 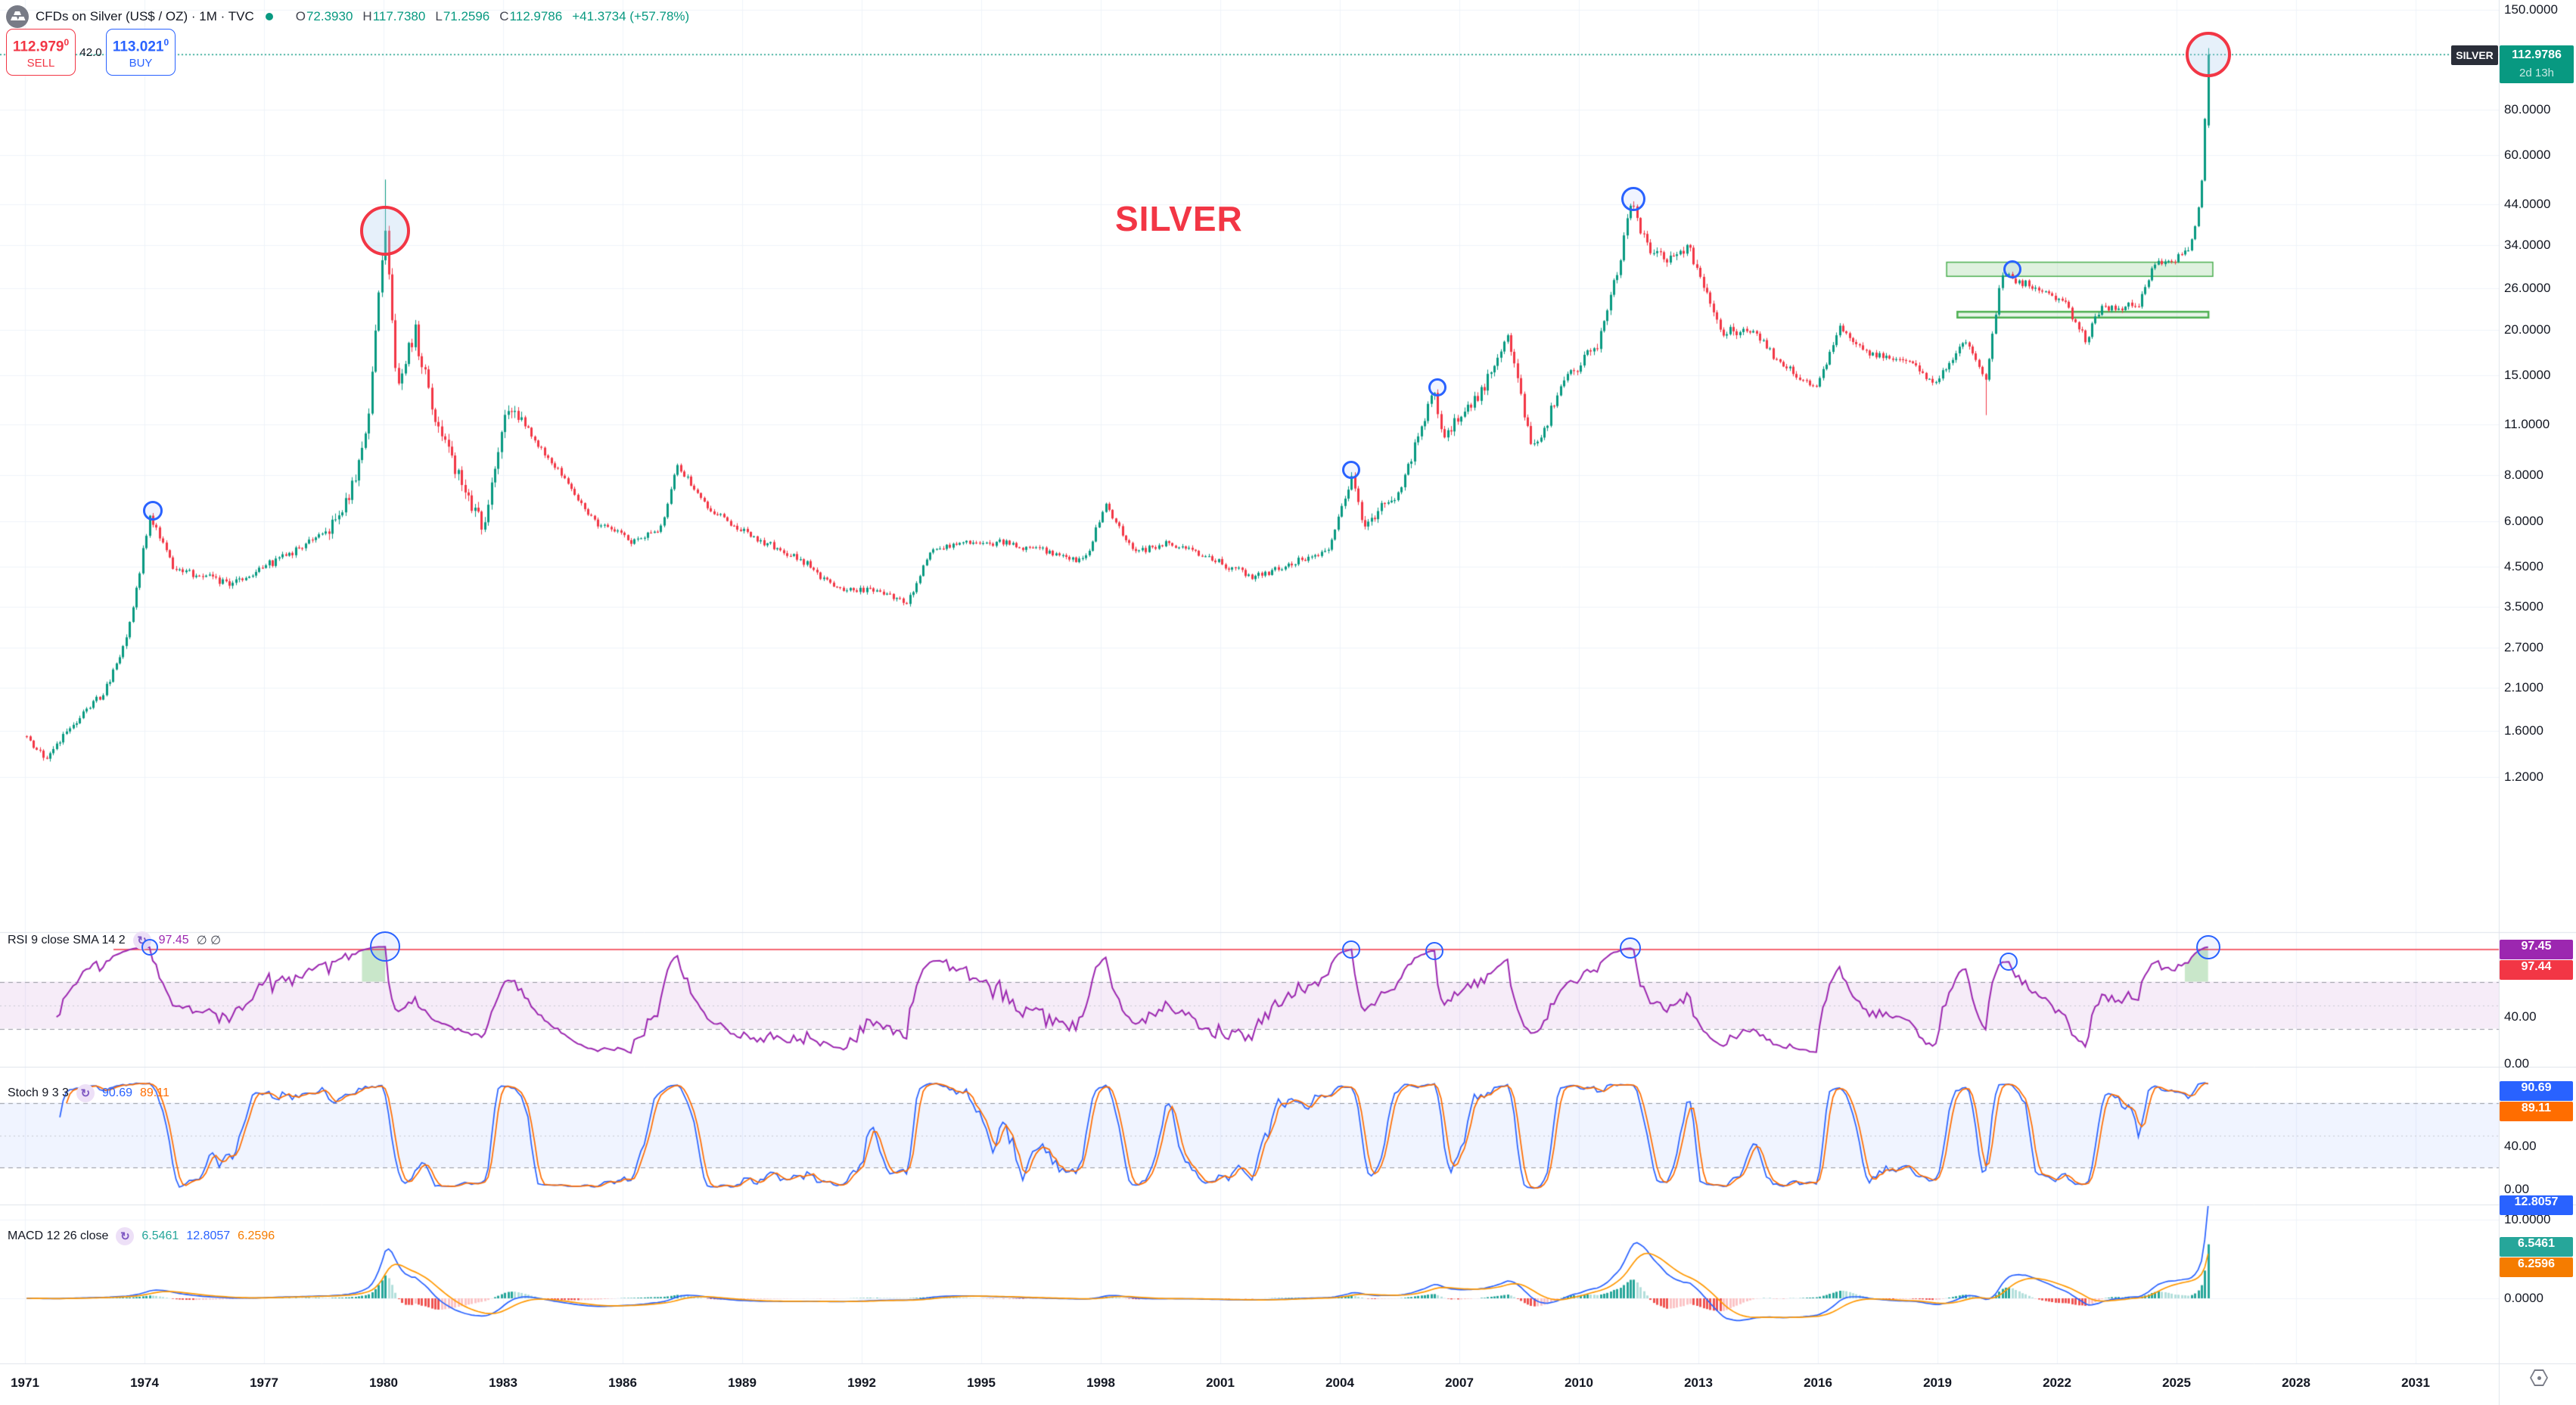 What do you see at coordinates (1459, 1382) in the screenshot?
I see `time-axis-label: 2007` at bounding box center [1459, 1382].